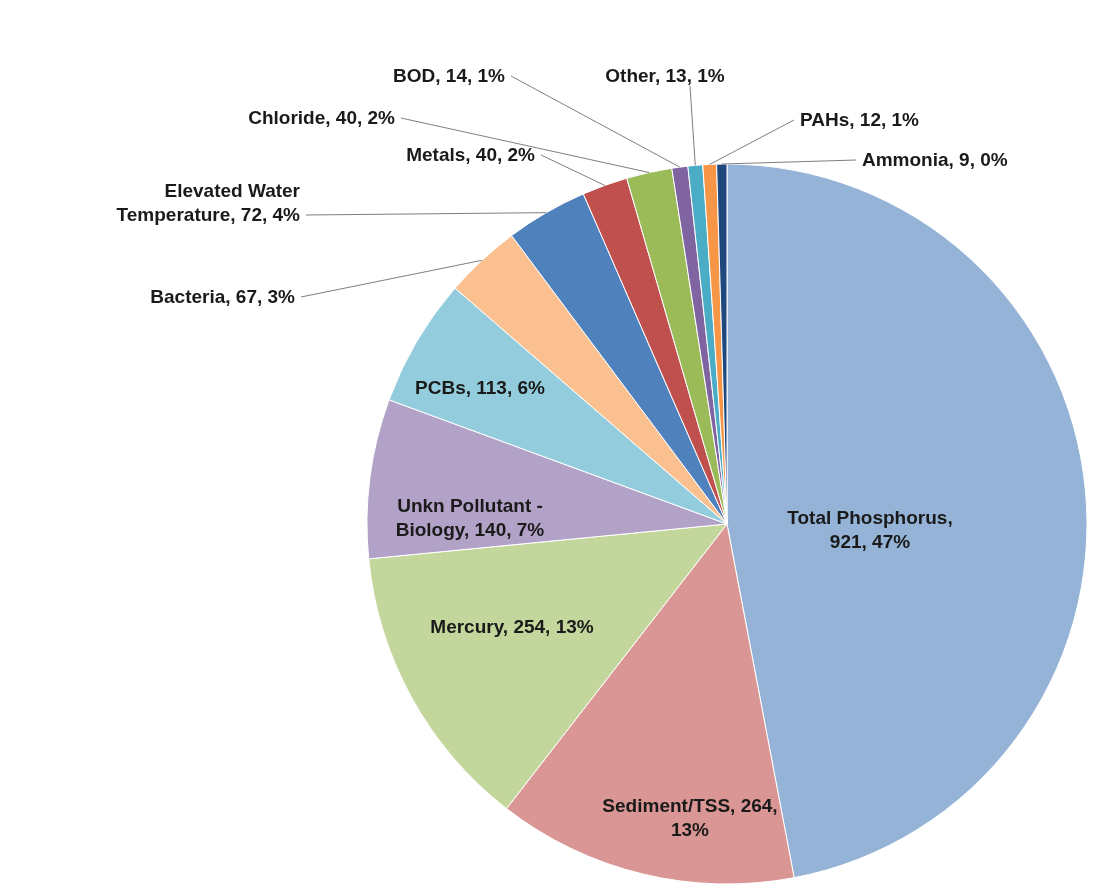 The image size is (1094, 888). I want to click on slice-label: Bacteria, 67, 3%, so click(223, 296).